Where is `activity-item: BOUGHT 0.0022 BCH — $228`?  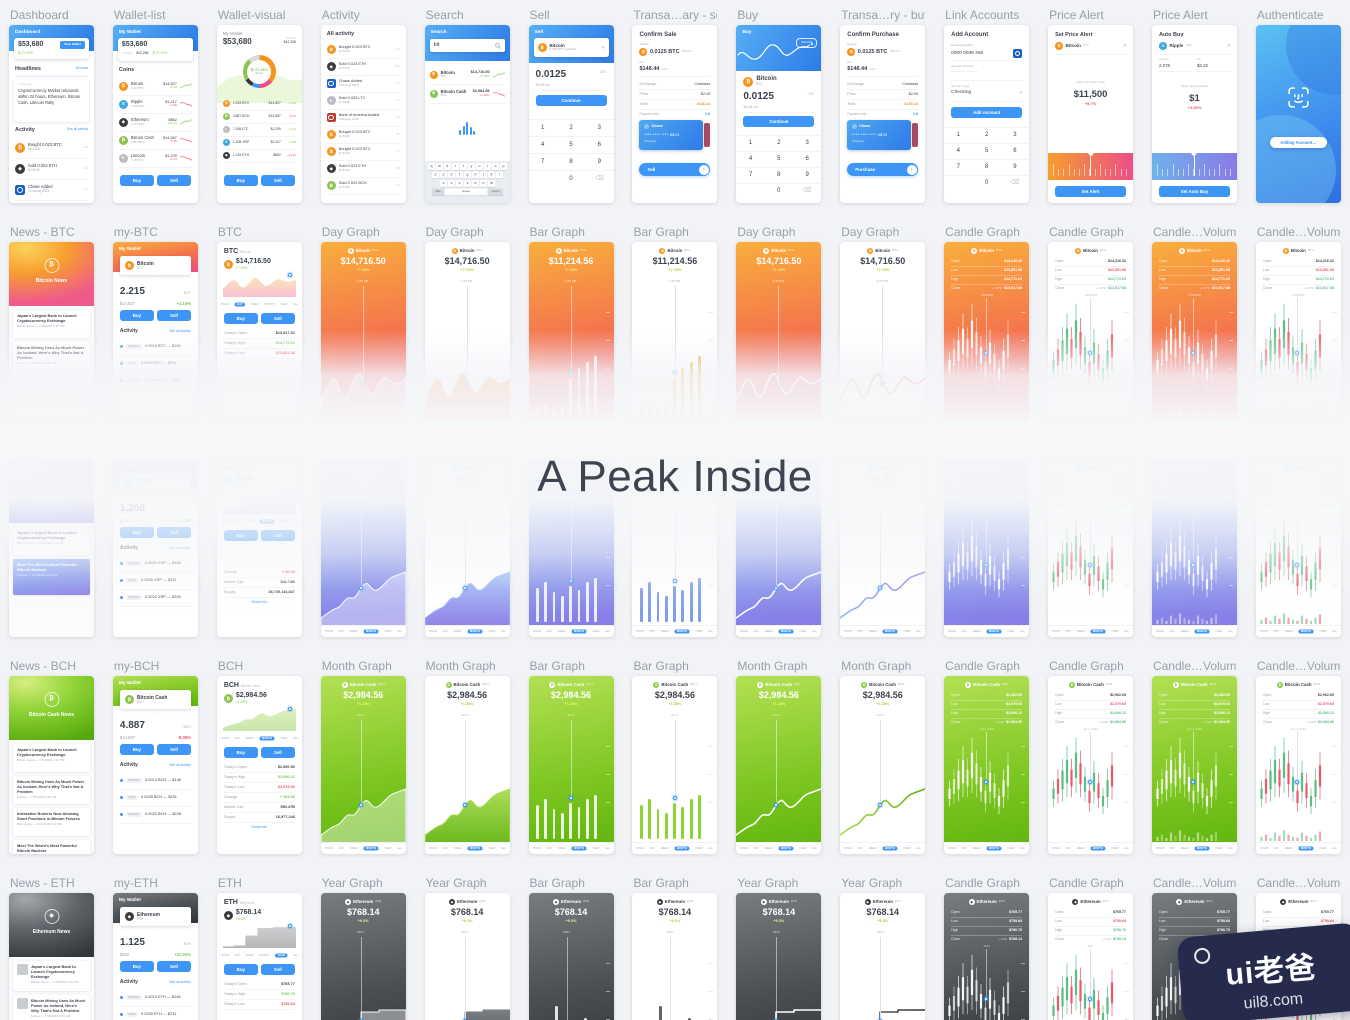 activity-item: BOUGHT 0.0022 BCH — $228 is located at coordinates (155, 815).